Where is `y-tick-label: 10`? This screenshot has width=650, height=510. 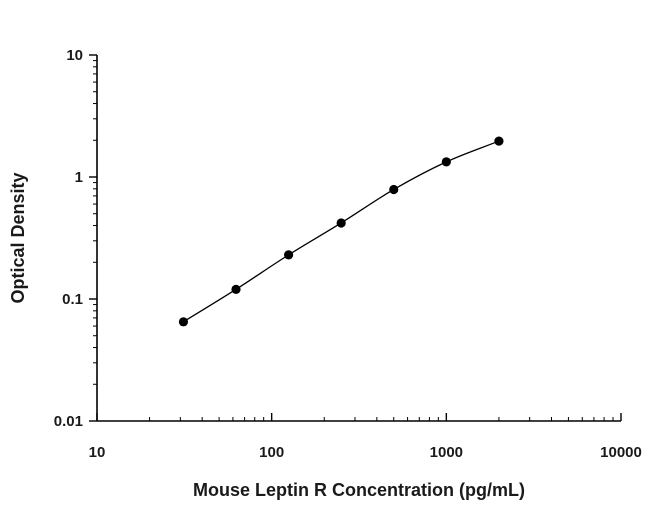
y-tick-label: 10 is located at coordinates (74, 55).